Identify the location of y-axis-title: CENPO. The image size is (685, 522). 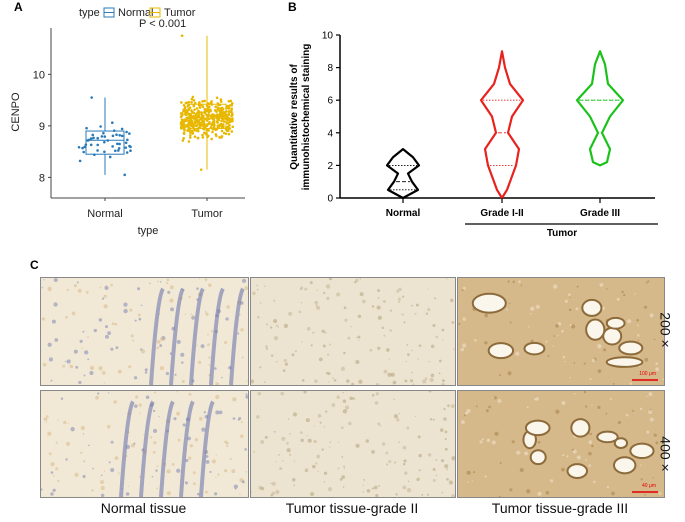
(16, 112).